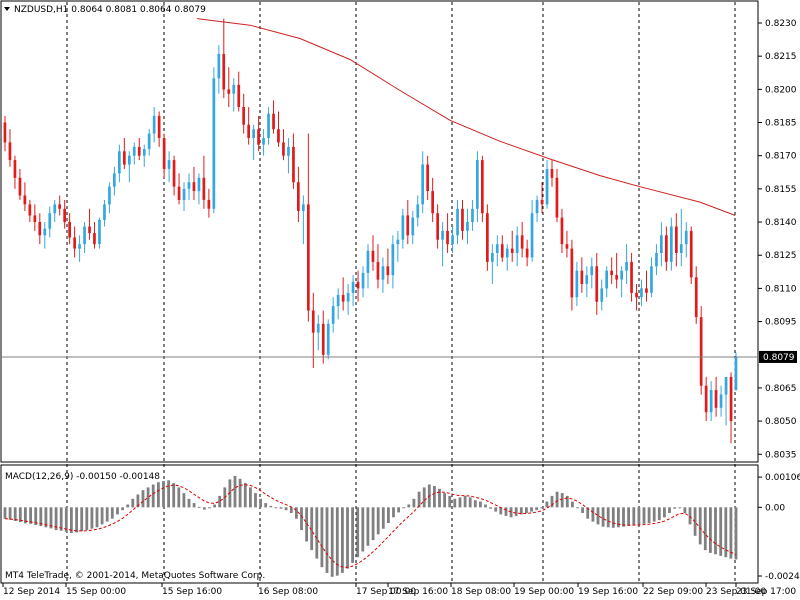 The width and height of the screenshot is (800, 600). Describe the element at coordinates (7, 9) in the screenshot. I see `symbol-menu-arrow-icon` at that location.